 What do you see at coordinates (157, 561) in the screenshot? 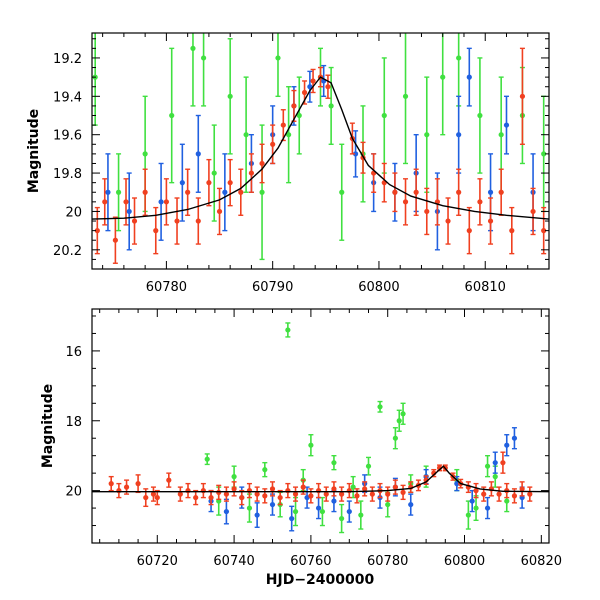
I see `bottom-x-tick-label-0: 60720` at bounding box center [157, 561].